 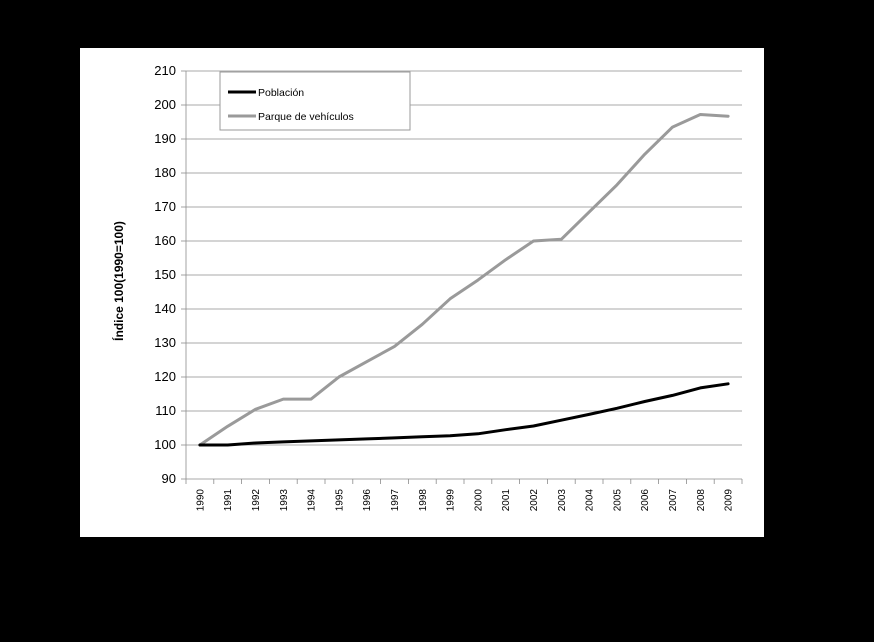 I want to click on y-tick-label: 140, so click(x=165, y=308).